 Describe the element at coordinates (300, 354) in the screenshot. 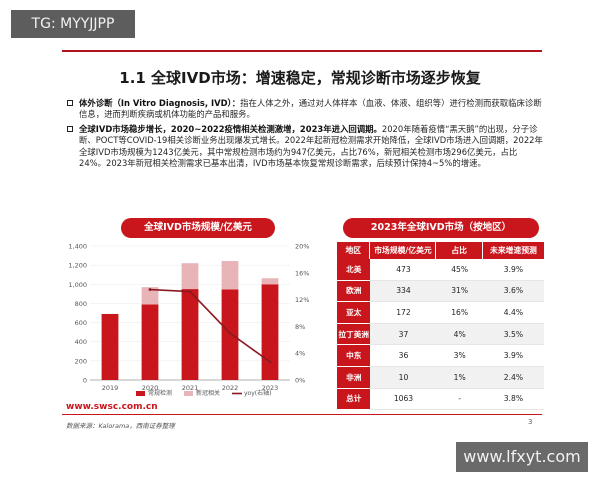

I see `y2-tick-label: 4%` at that location.